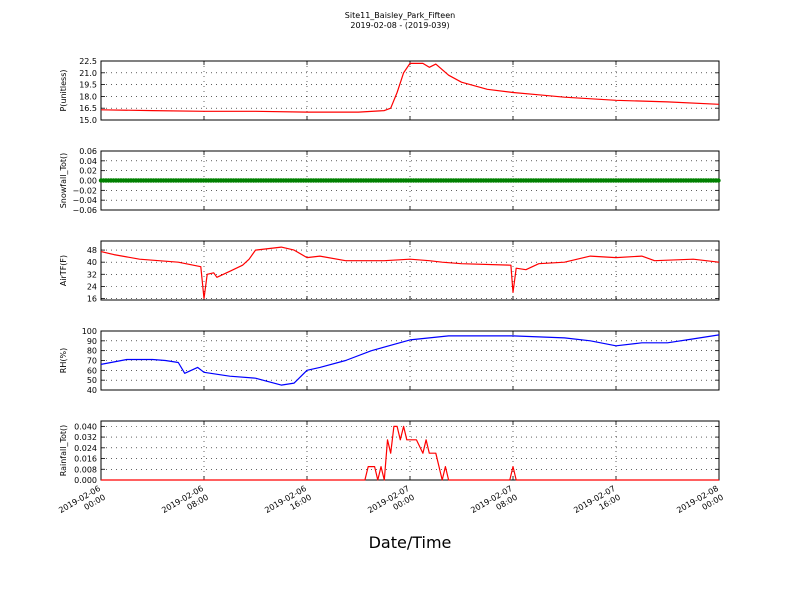  Describe the element at coordinates (63, 270) in the screenshot. I see `y-axis-label: AirTF(F)` at that location.